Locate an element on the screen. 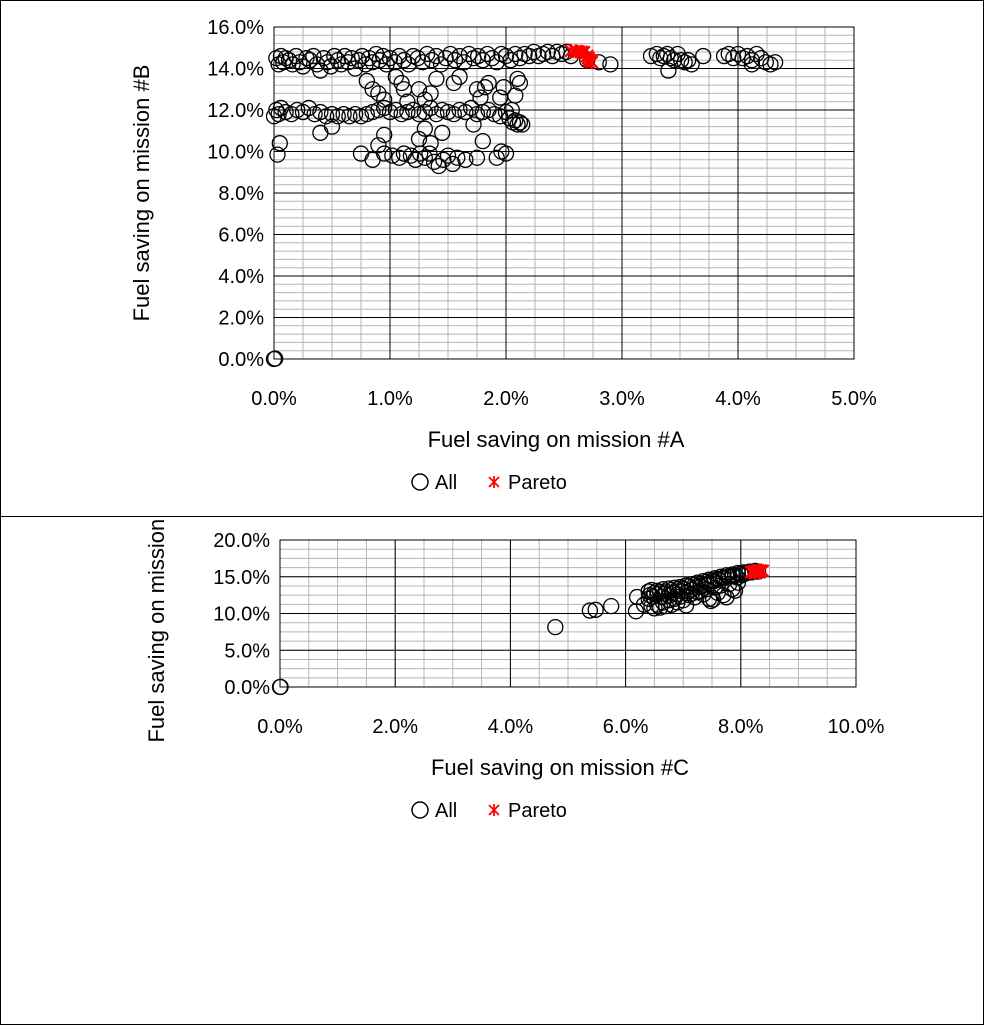 This screenshot has height=1029, width=985. plot-area-border is located at coordinates (568, 613).